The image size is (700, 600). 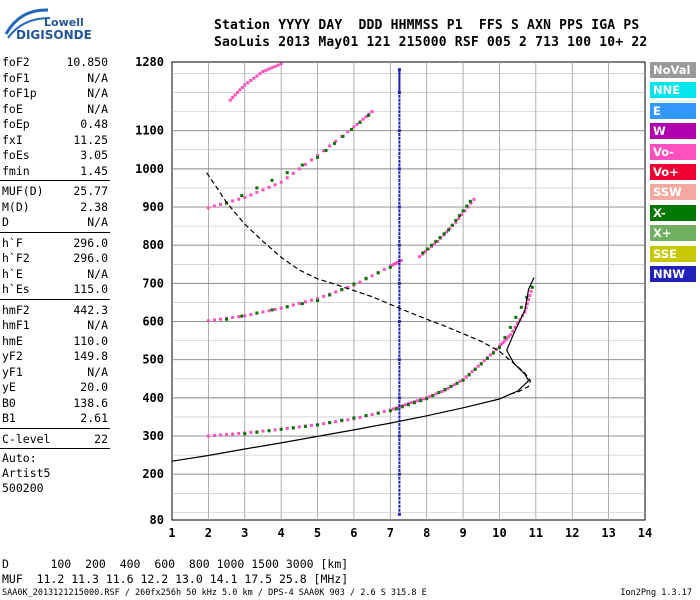 What do you see at coordinates (153, 474) in the screenshot?
I see `y-tick-label: 200` at bounding box center [153, 474].